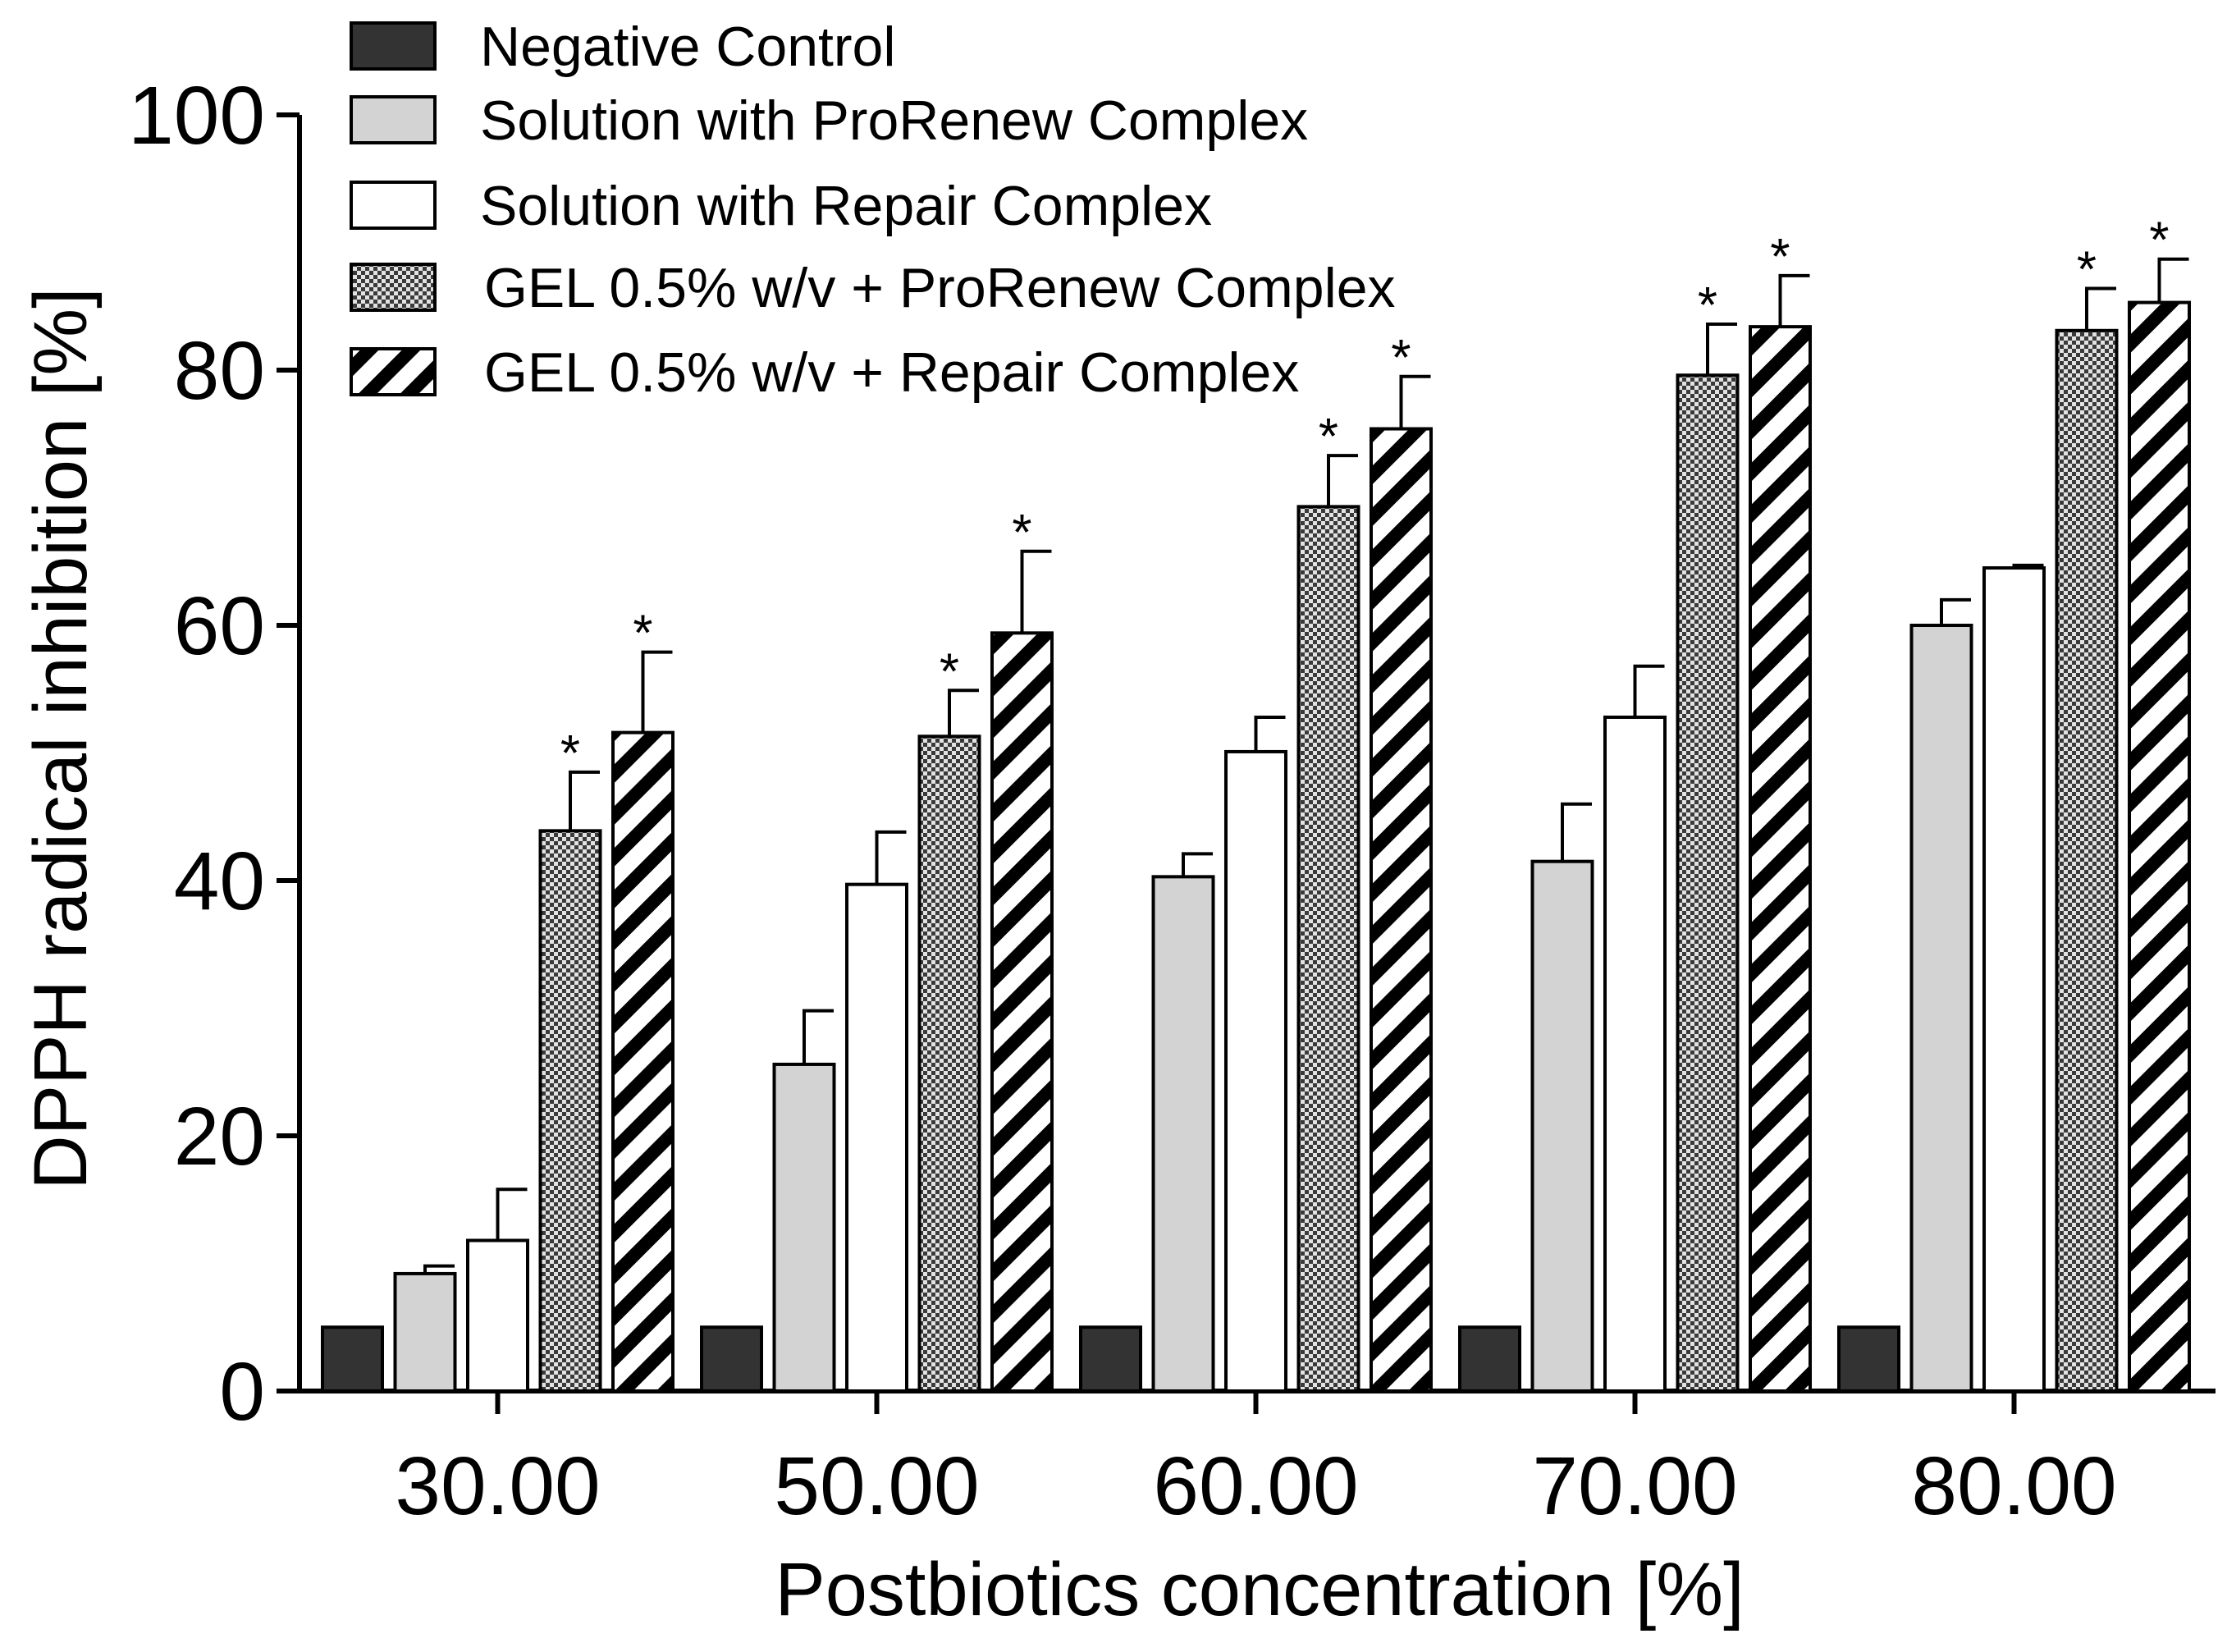  What do you see at coordinates (220, 1137) in the screenshot?
I see `y-tick-label: 20` at bounding box center [220, 1137].